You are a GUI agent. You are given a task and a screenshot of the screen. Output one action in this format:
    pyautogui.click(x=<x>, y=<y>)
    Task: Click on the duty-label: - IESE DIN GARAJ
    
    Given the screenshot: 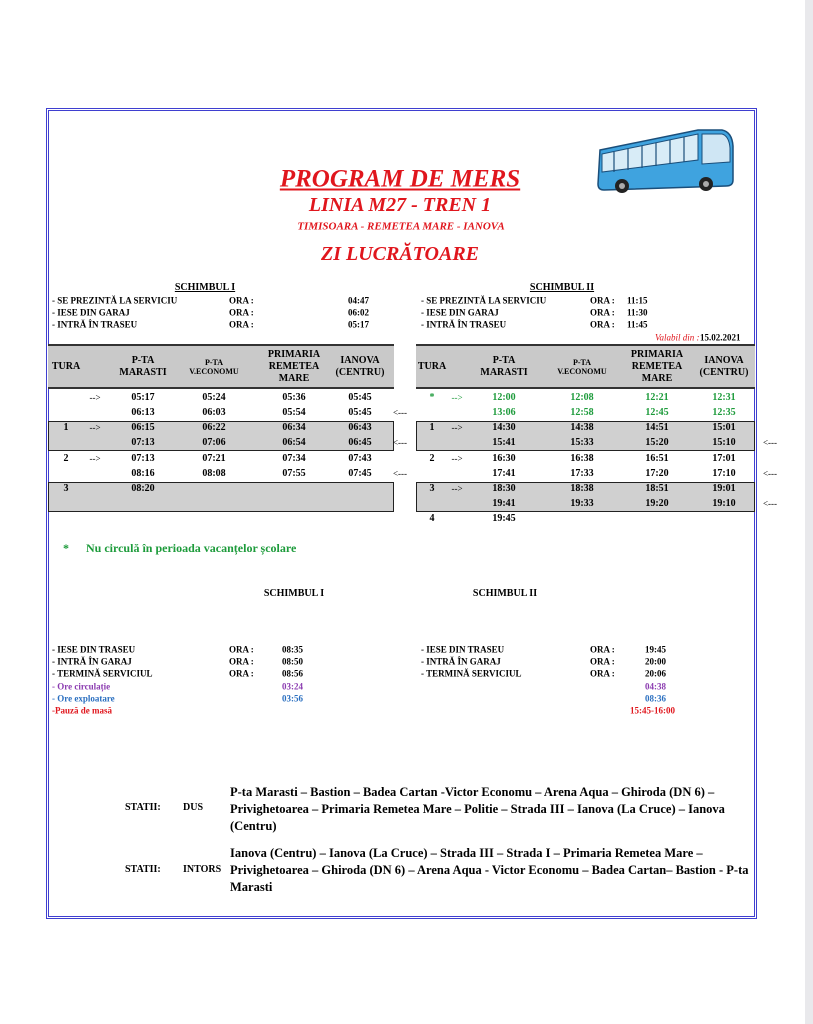 What is the action you would take?
    pyautogui.click(x=91, y=312)
    